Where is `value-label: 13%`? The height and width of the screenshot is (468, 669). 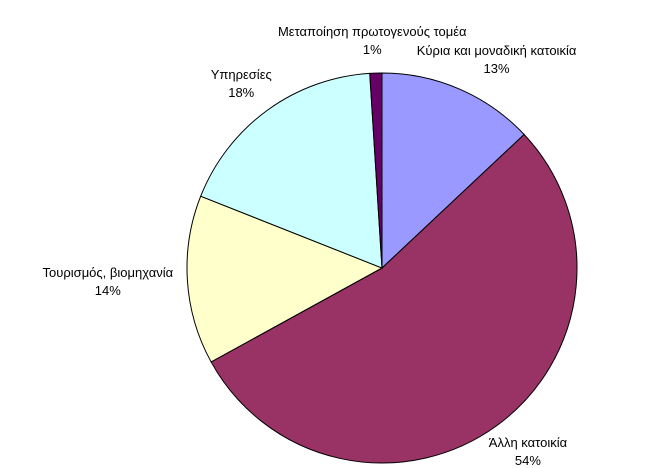 value-label: 13% is located at coordinates (496, 68).